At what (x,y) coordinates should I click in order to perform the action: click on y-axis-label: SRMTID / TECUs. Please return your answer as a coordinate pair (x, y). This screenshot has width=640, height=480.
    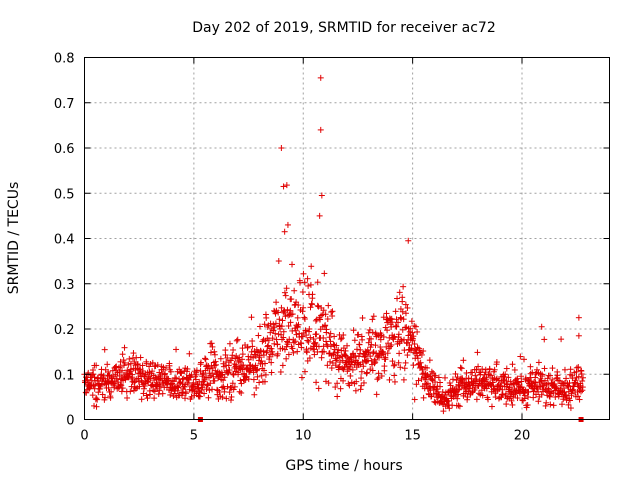
    Looking at the image, I should click on (14, 238).